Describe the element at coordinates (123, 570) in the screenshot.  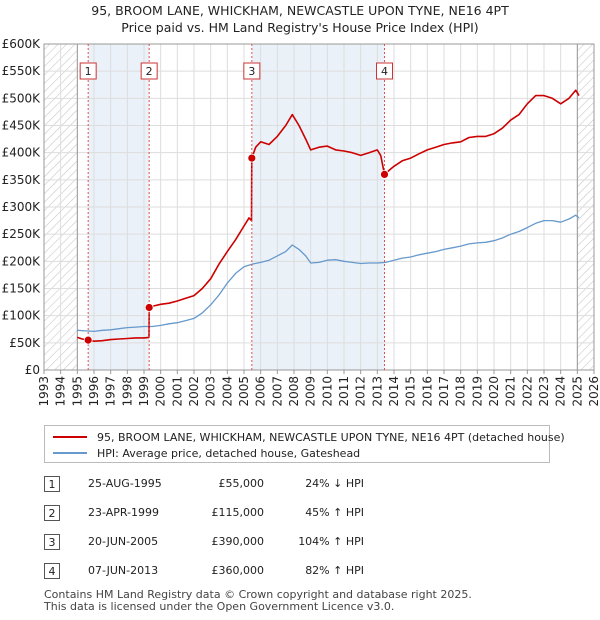
I see `sale-date: 07-JUN-2013` at that location.